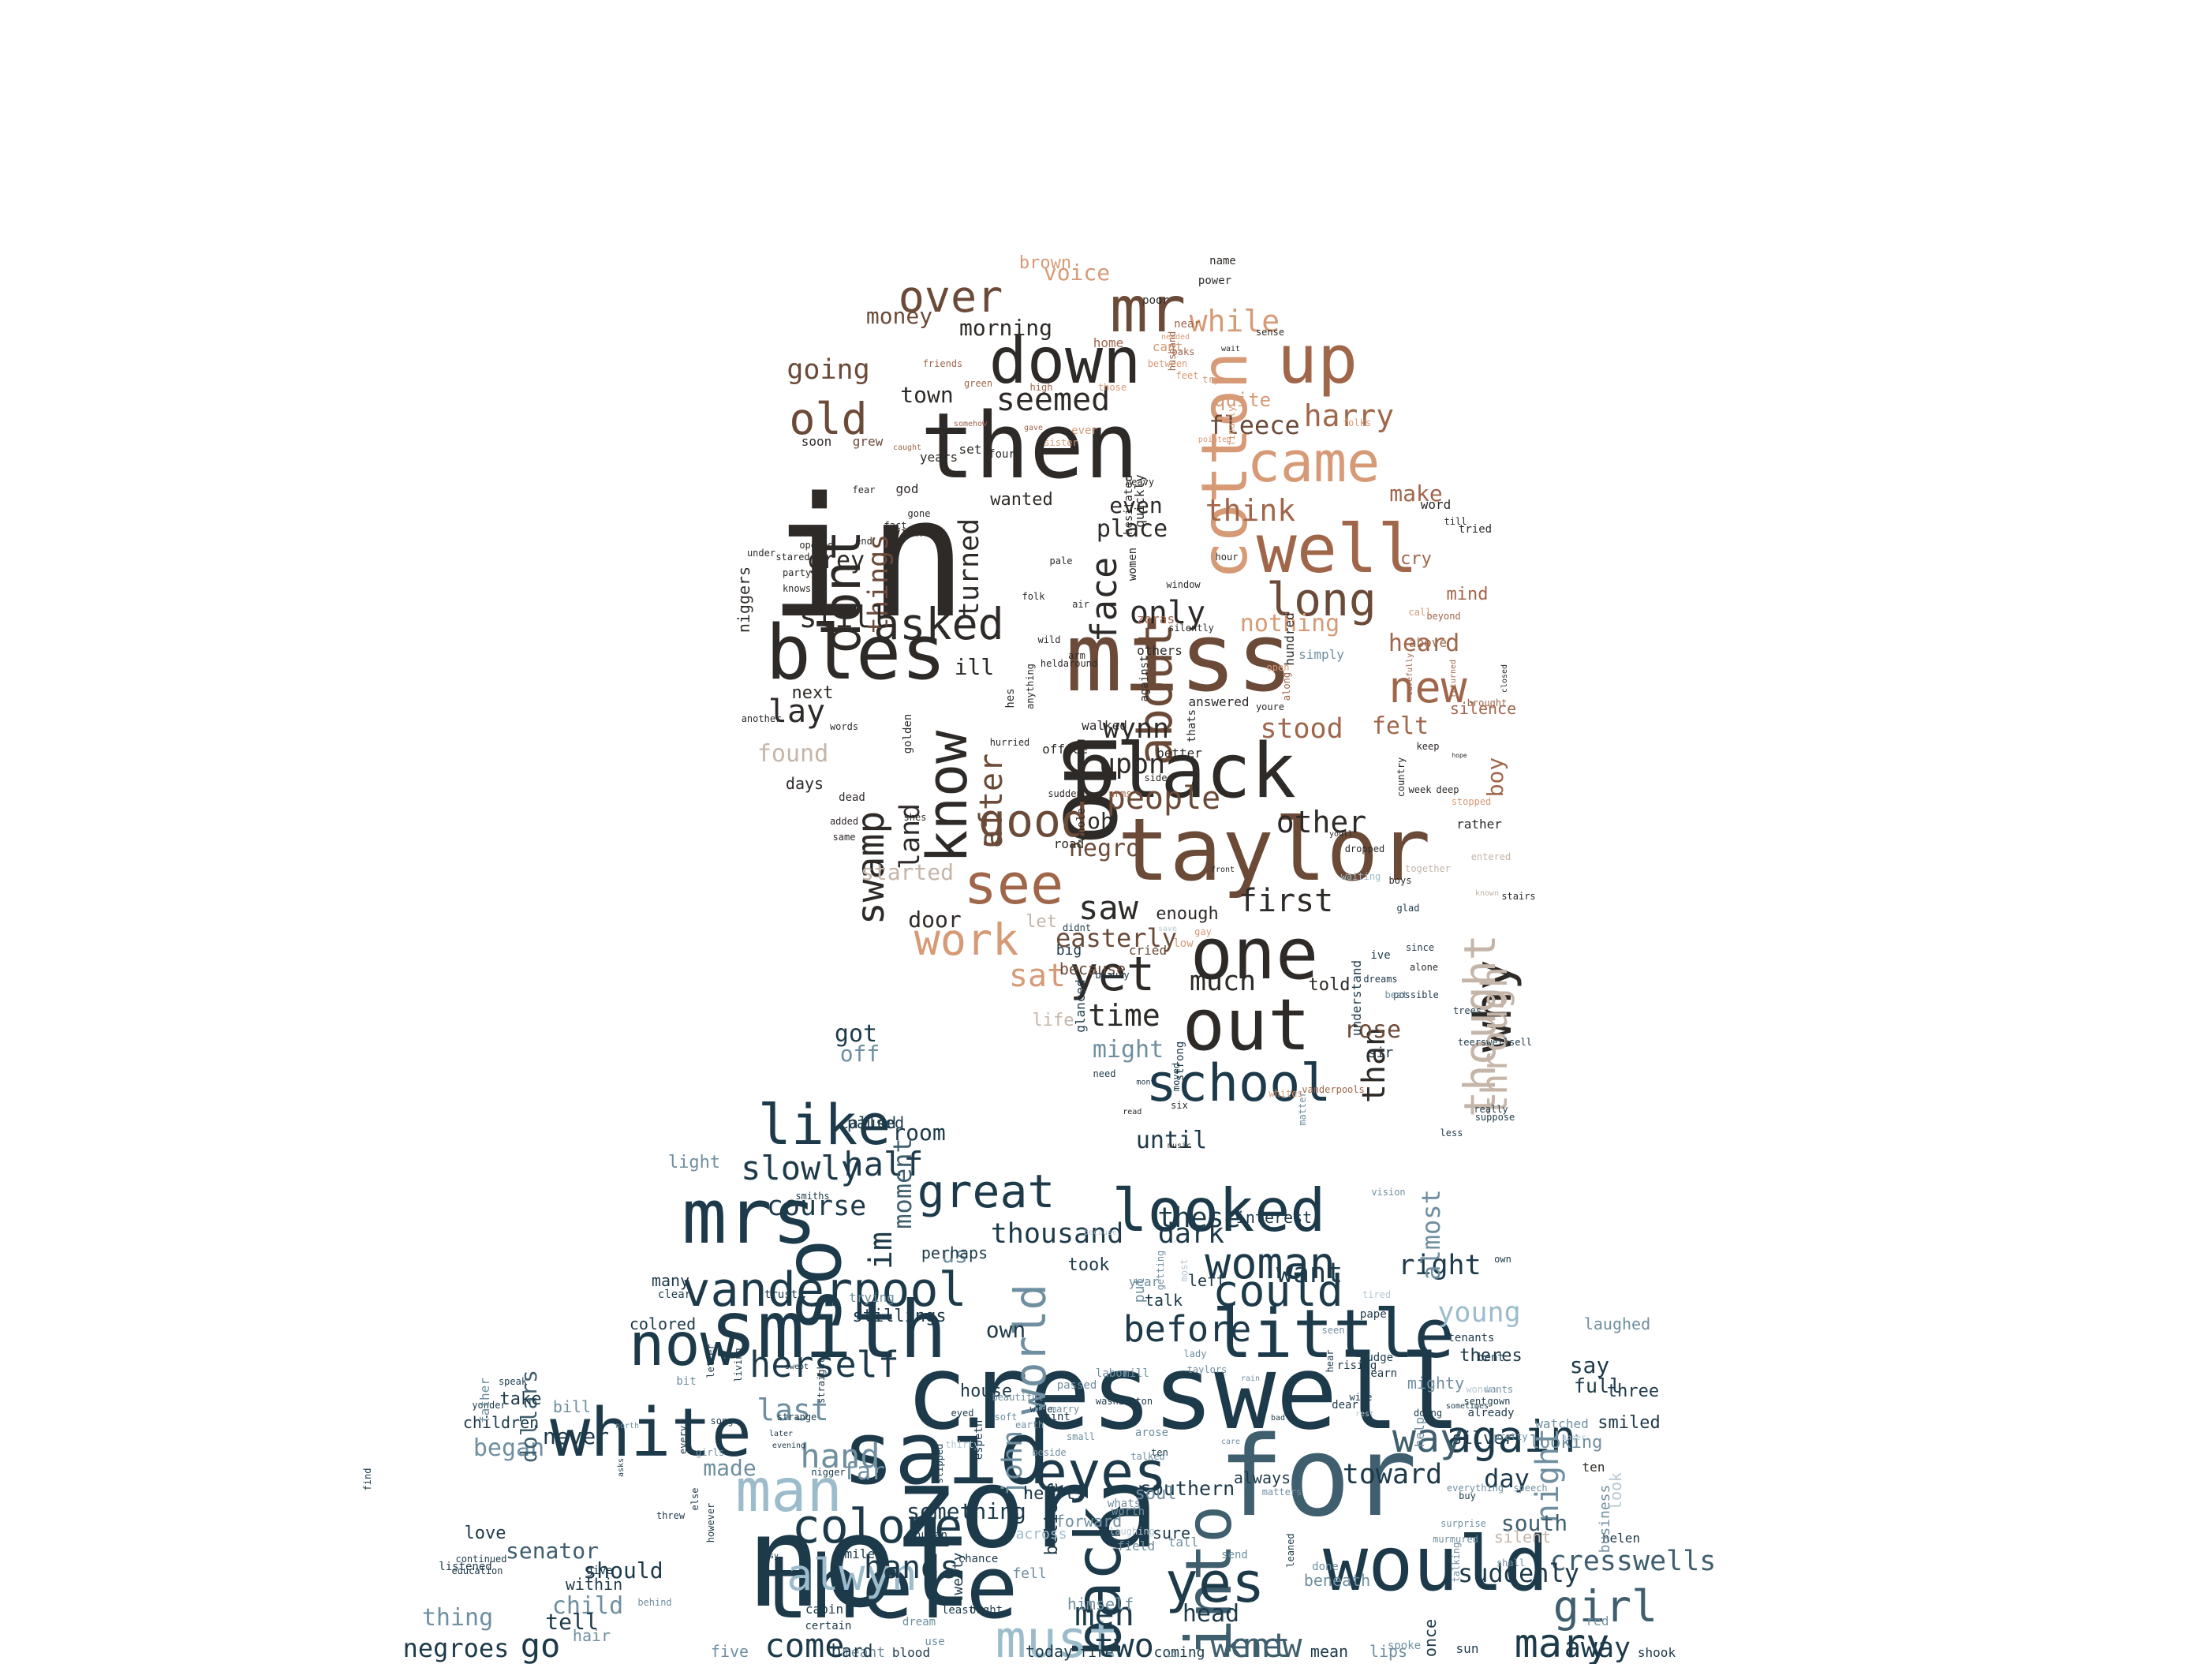  I want to click on word-busy: busy, so click(769, 1556).